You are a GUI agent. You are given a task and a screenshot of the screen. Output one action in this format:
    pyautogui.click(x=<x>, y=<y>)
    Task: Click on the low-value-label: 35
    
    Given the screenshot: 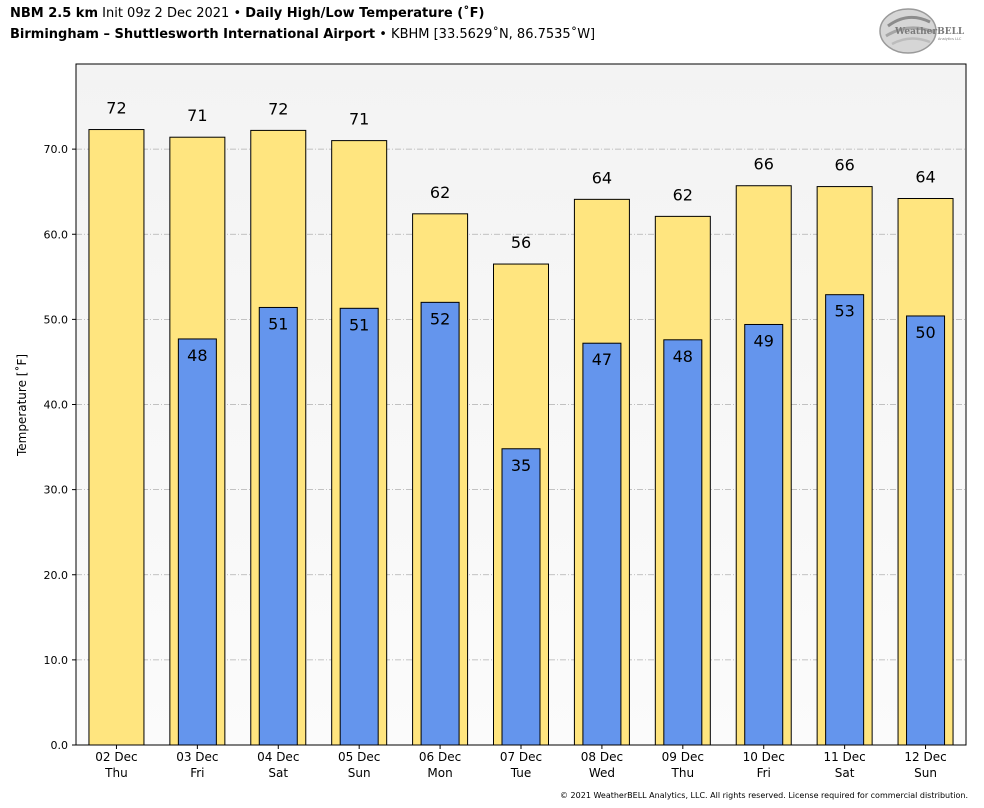 What is the action you would take?
    pyautogui.click(x=521, y=465)
    